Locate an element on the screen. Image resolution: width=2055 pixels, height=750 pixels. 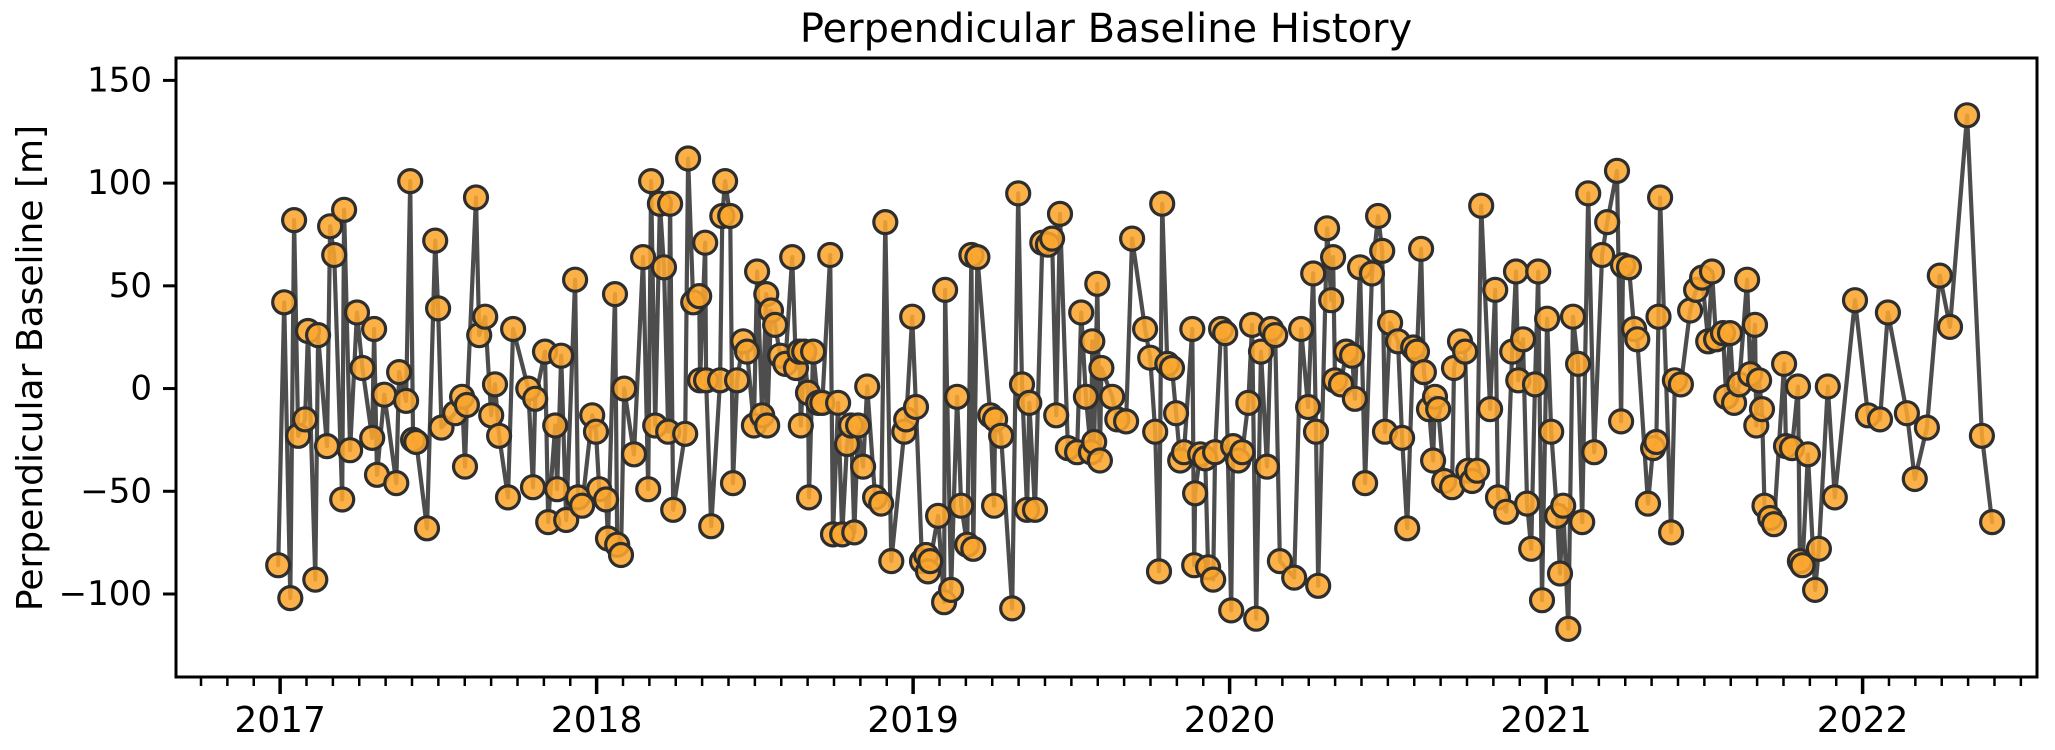
y-tick-label: −100 is located at coordinates (105, 594).